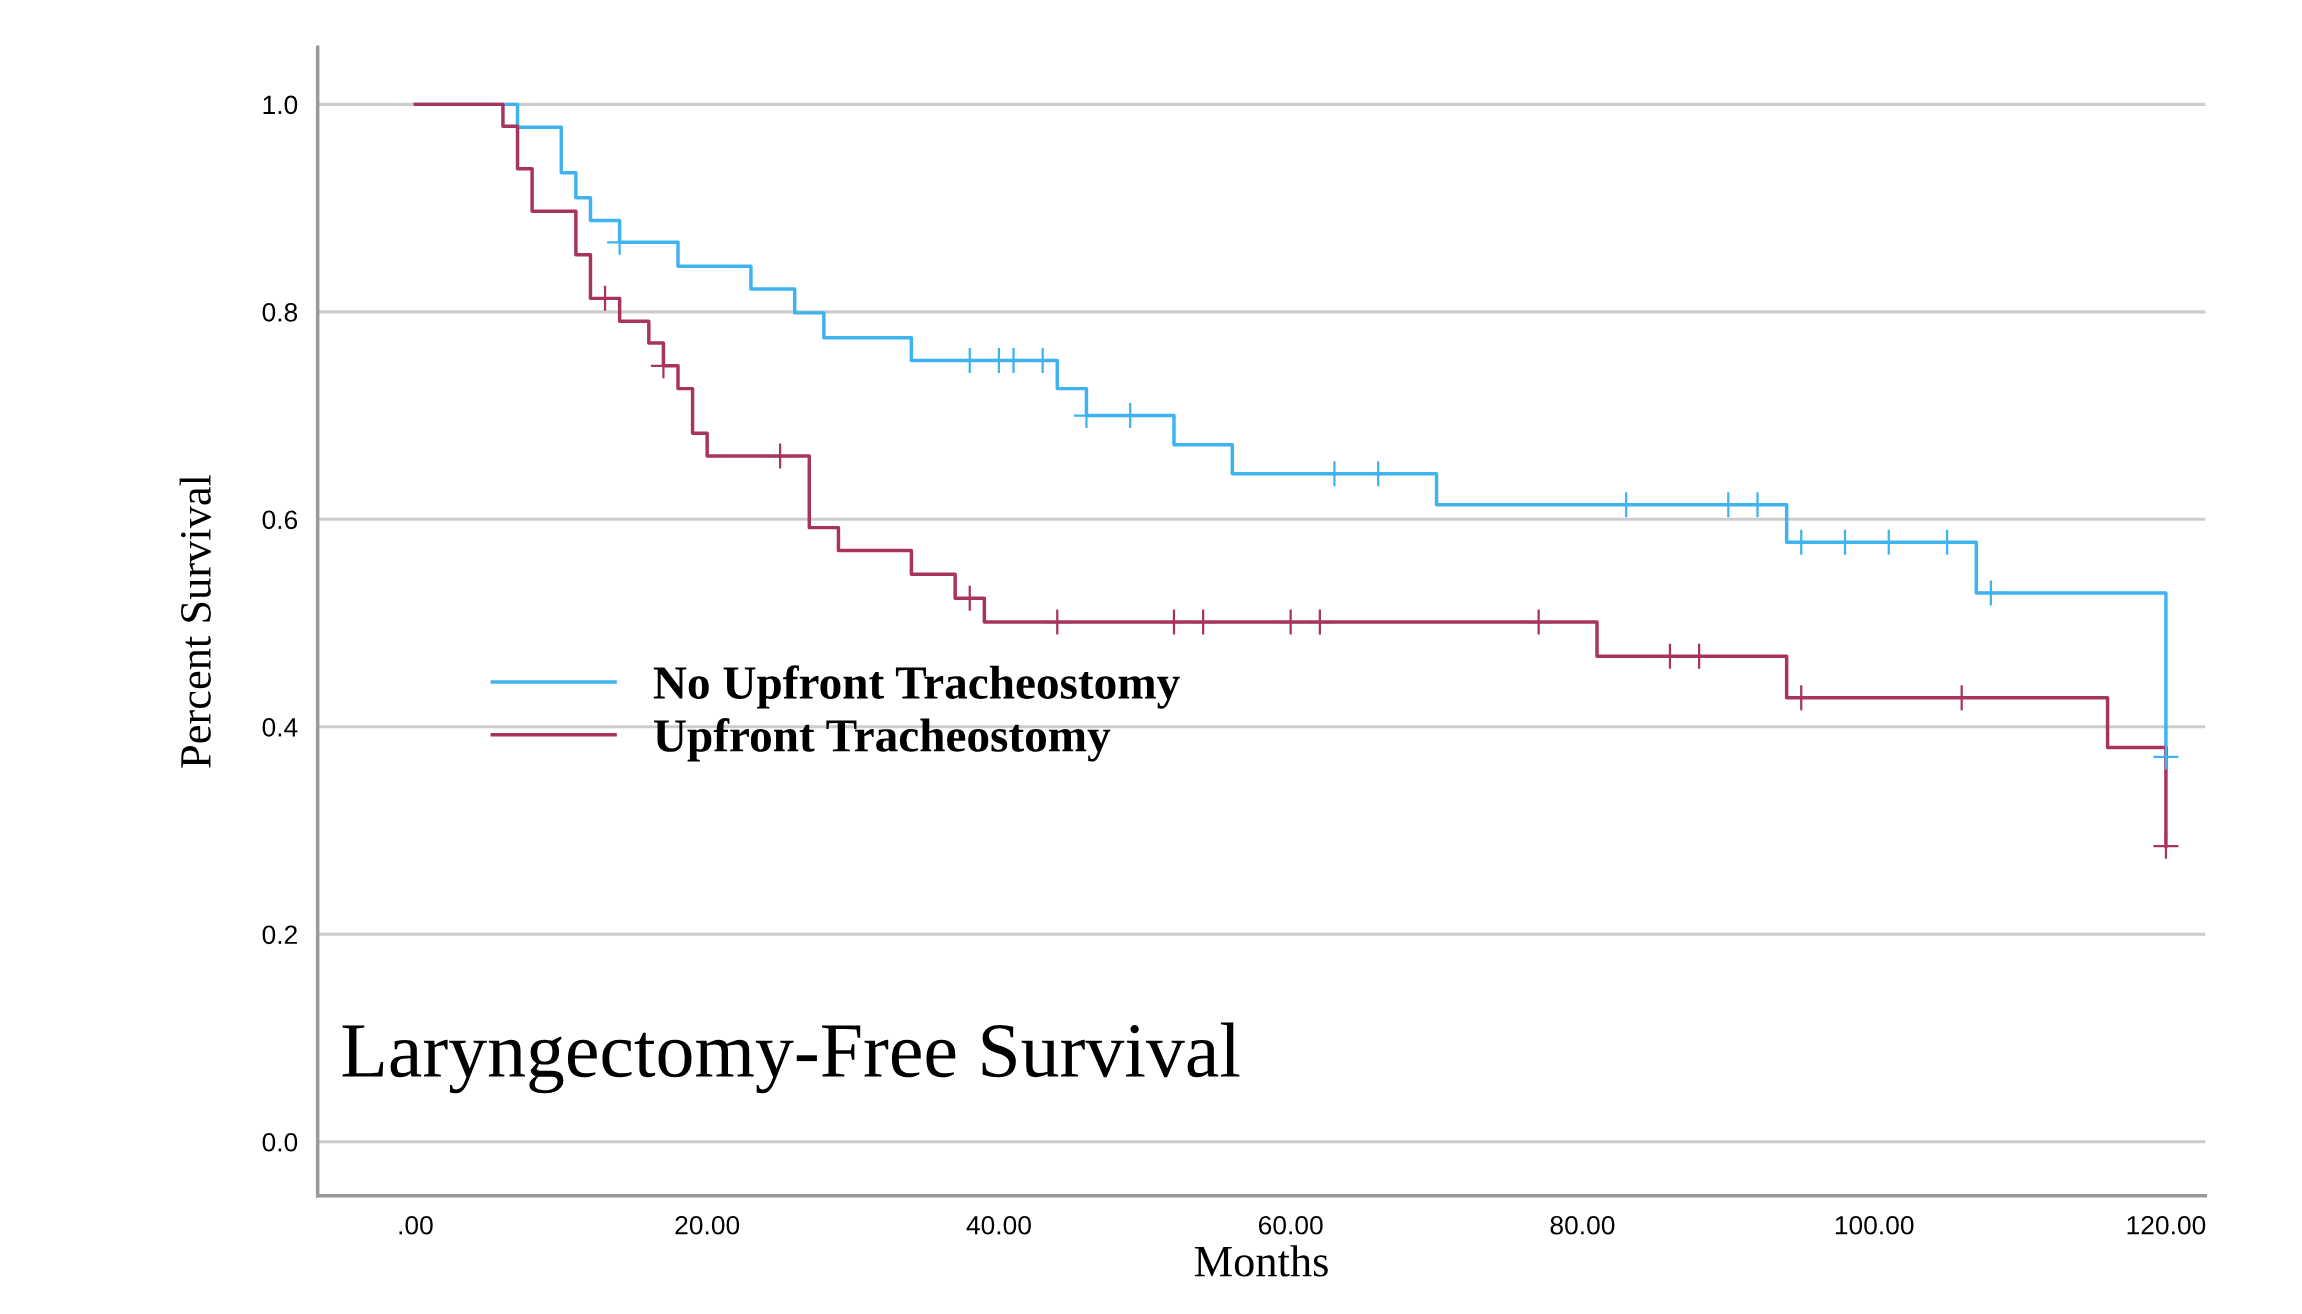 The height and width of the screenshot is (1314, 2302). Describe the element at coordinates (416, 1225) in the screenshot. I see `x-tick-label: .00` at that location.